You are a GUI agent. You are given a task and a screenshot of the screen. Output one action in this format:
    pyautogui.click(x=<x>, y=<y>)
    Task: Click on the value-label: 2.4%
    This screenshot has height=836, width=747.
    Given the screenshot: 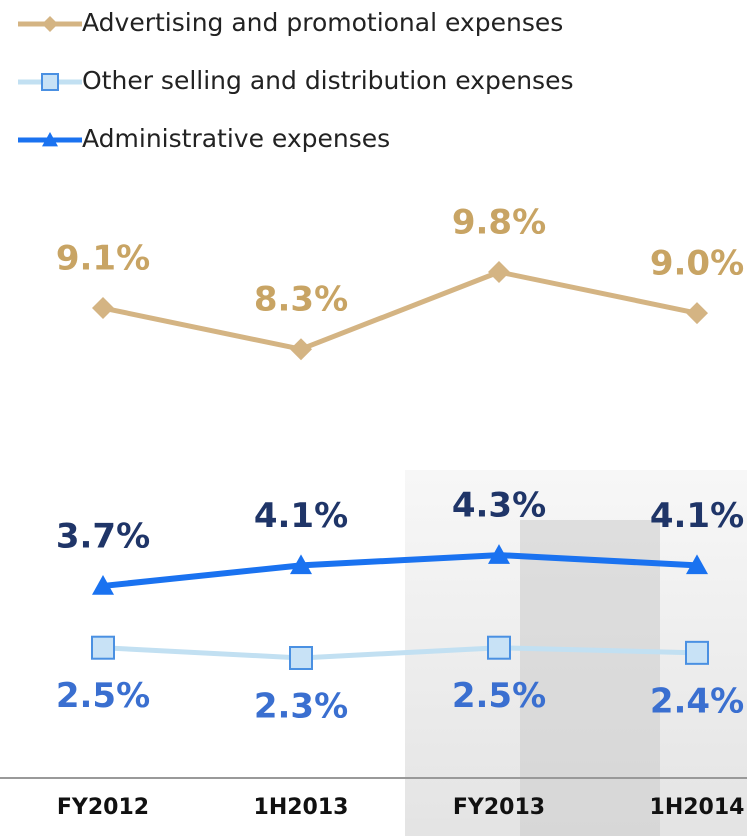 What is the action you would take?
    pyautogui.click(x=697, y=701)
    